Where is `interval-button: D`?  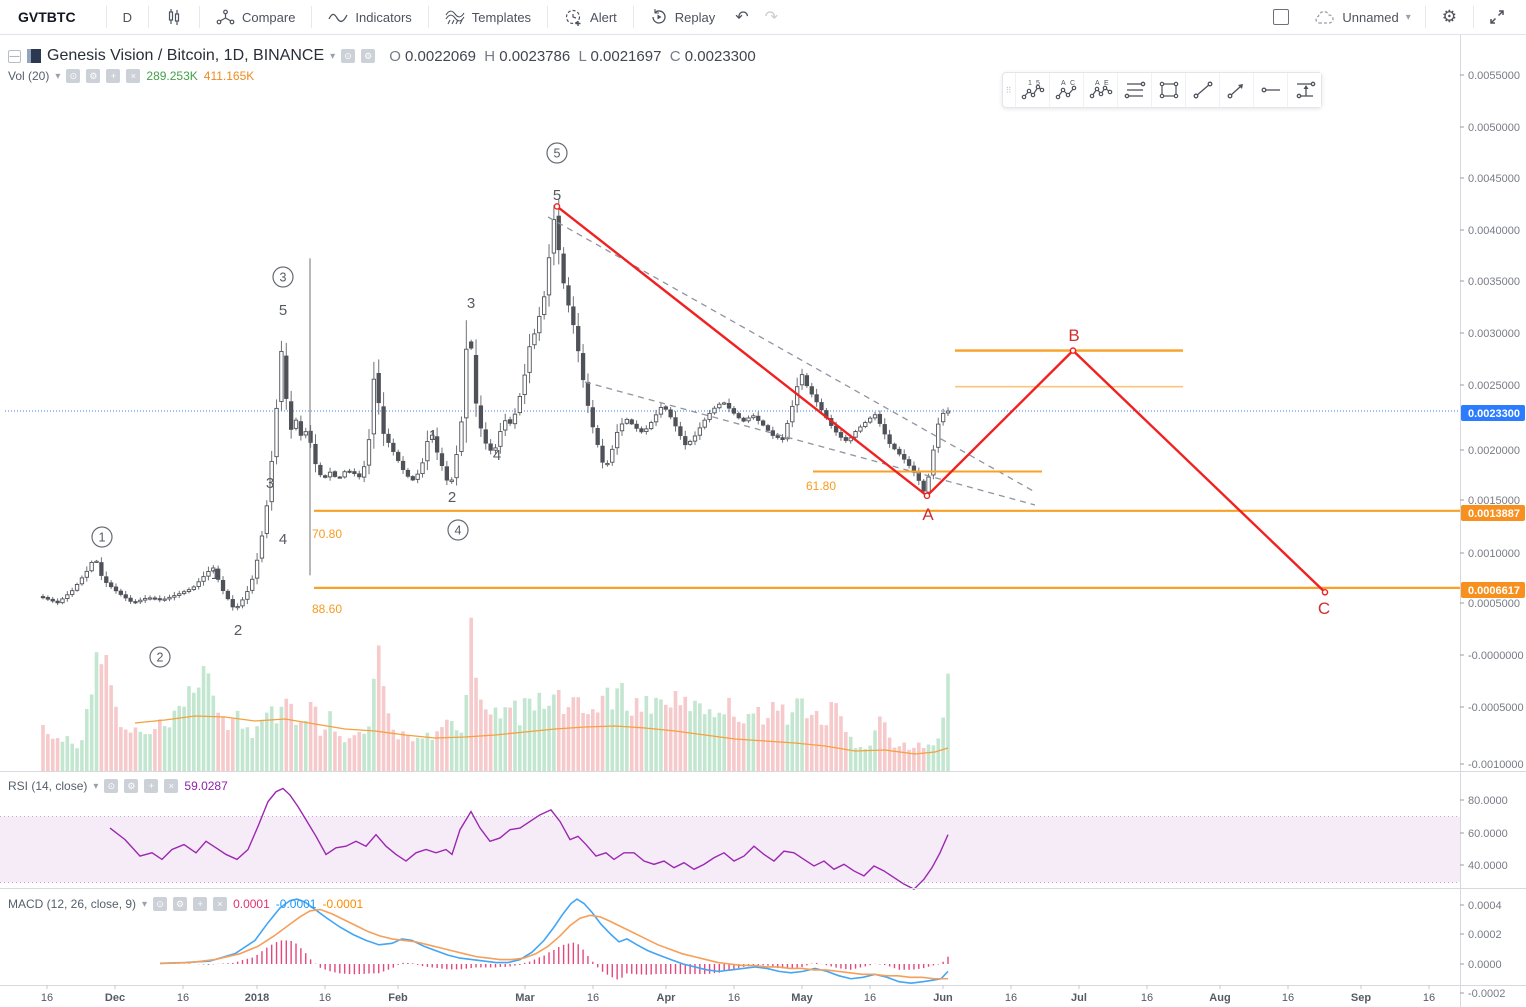
interval-button: D is located at coordinates (127, 17).